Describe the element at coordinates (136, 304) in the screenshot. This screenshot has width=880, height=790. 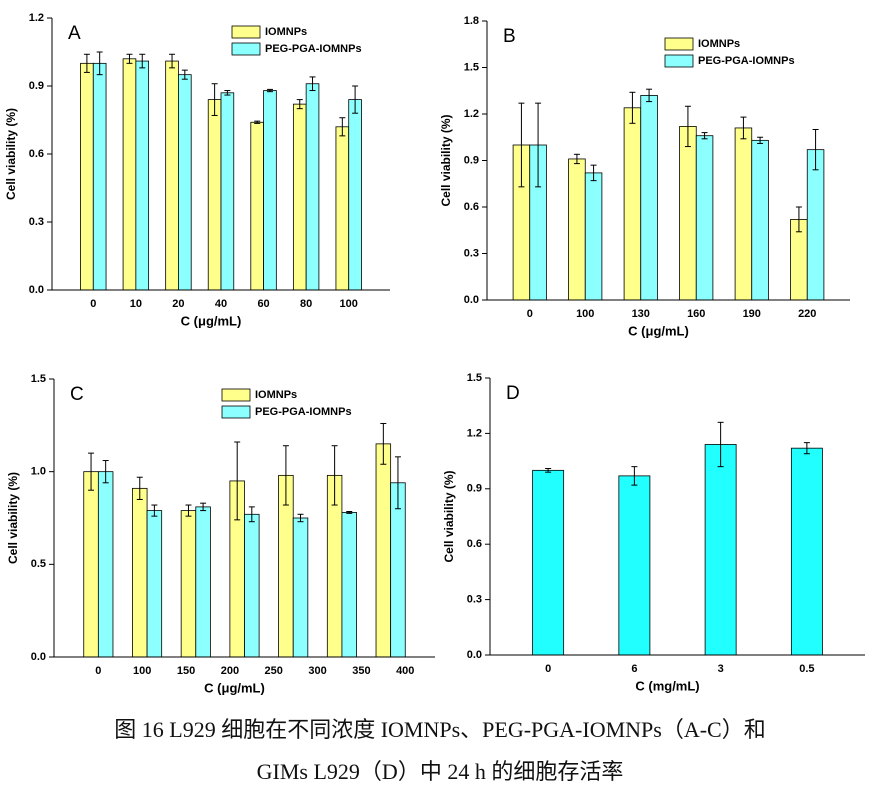
I see `x-tick-label: 10` at that location.